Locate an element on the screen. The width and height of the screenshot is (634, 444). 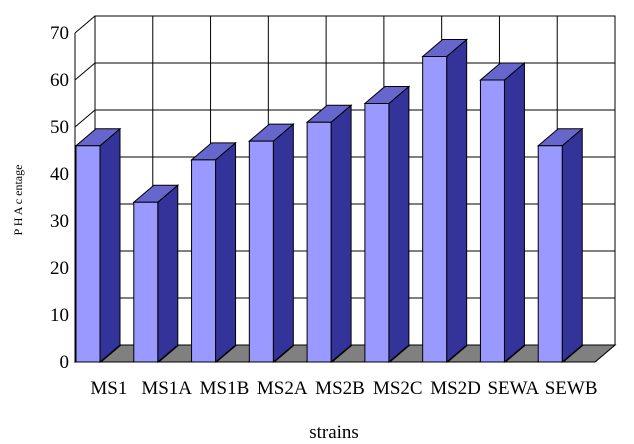
x-tick-label: MS2A is located at coordinates (282, 388).